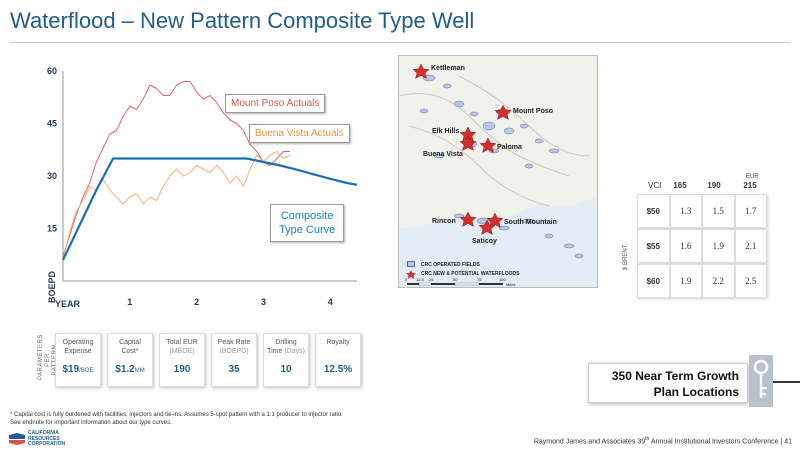 This screenshot has height=450, width=800. What do you see at coordinates (52, 229) in the screenshot?
I see `y-tick-label: 15` at bounding box center [52, 229].